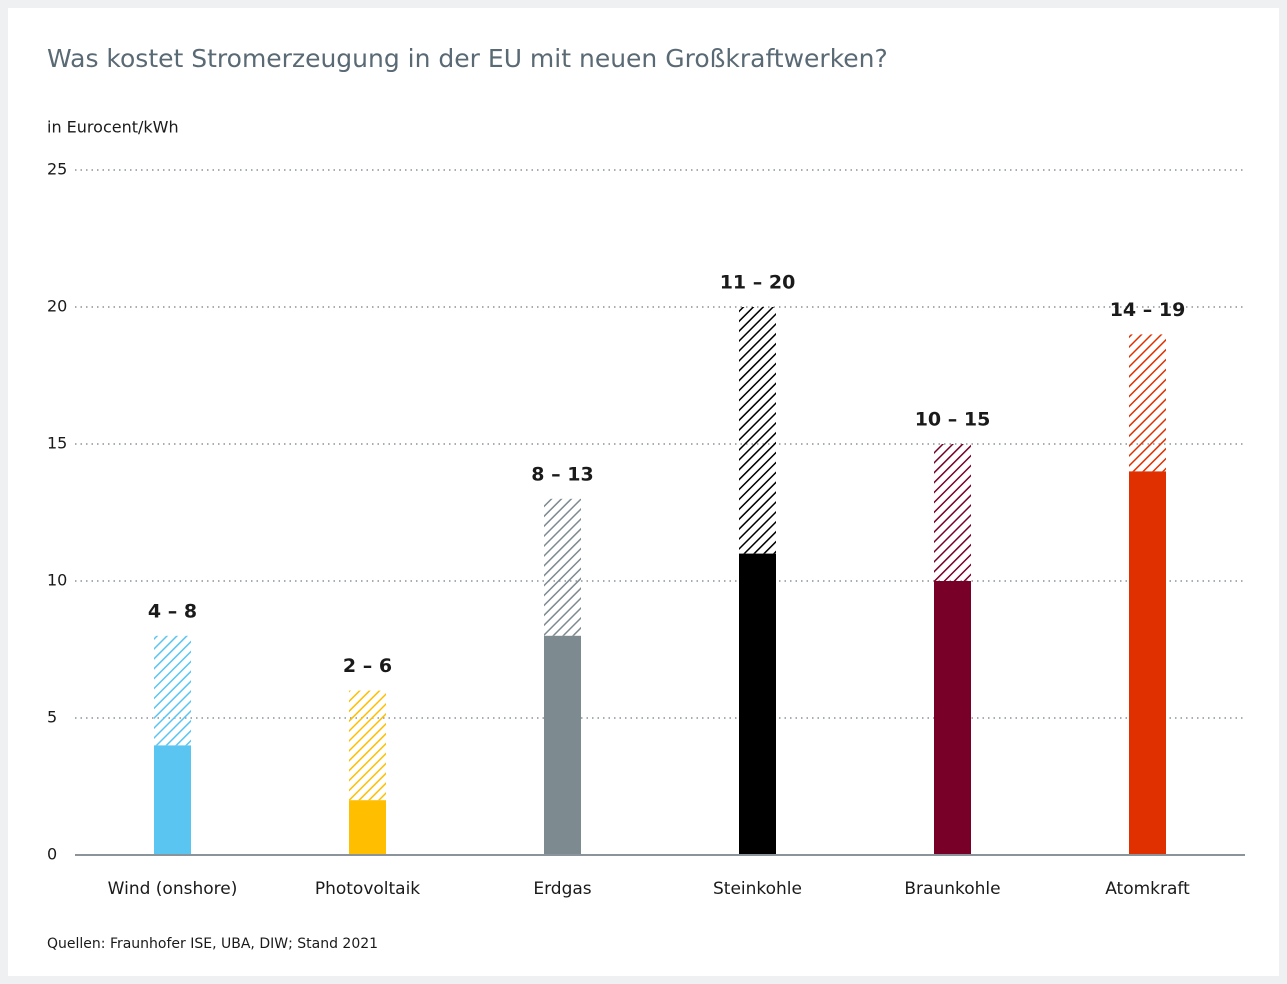 Image resolution: width=1287 pixels, height=984 pixels. I want to click on value-label: 10 – 15, so click(953, 420).